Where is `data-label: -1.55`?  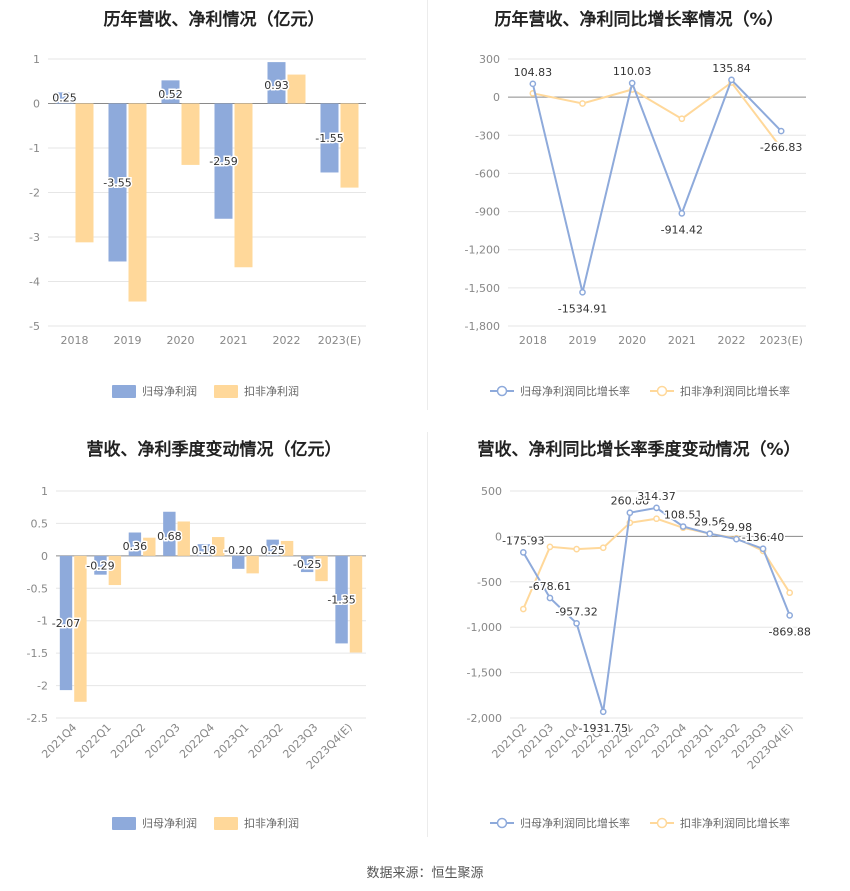 data-label: -1.55 is located at coordinates (329, 138).